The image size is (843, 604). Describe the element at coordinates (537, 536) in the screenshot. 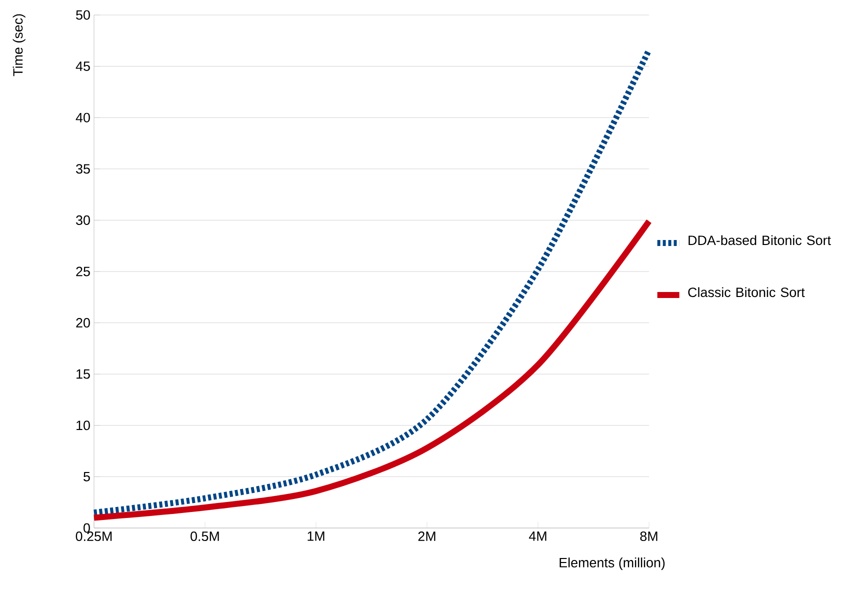

I see `x-tick-label: 4M` at that location.